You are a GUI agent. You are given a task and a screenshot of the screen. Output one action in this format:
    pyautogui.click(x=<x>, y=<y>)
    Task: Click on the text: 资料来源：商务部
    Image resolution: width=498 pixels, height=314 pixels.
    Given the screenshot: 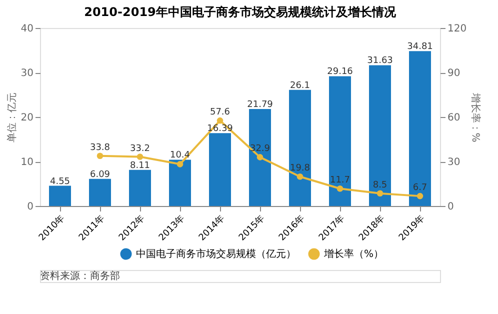 What is the action you would take?
    pyautogui.click(x=80, y=276)
    